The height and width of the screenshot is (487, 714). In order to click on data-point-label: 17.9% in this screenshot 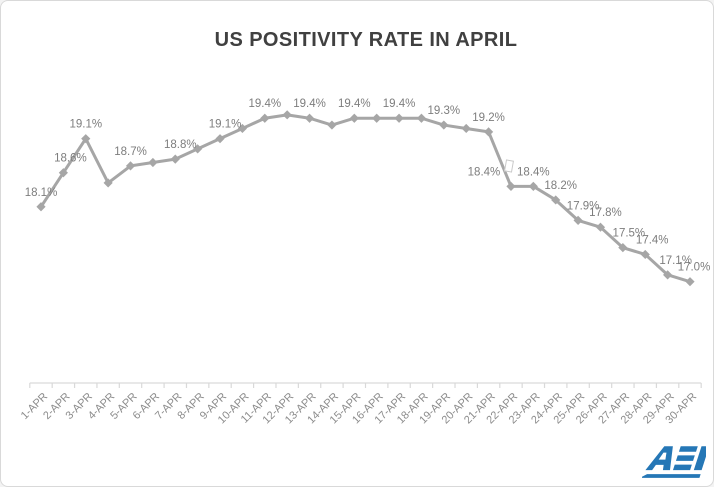, I will do `click(583, 206)`.